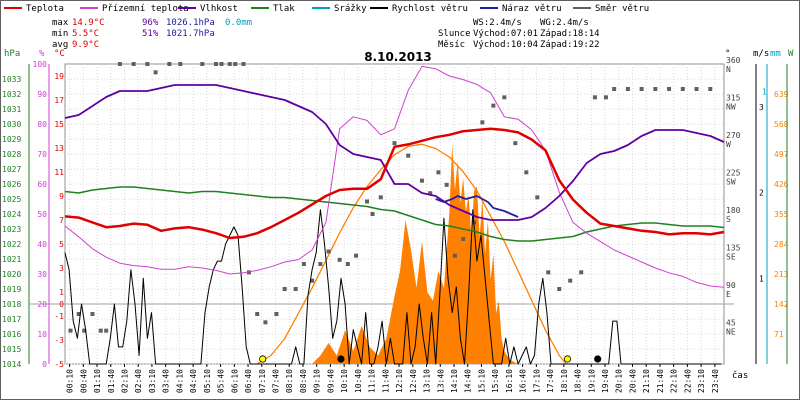 The height and width of the screenshot is (400, 800). I want to click on temperature-tick-label: 5, so click(61, 244).